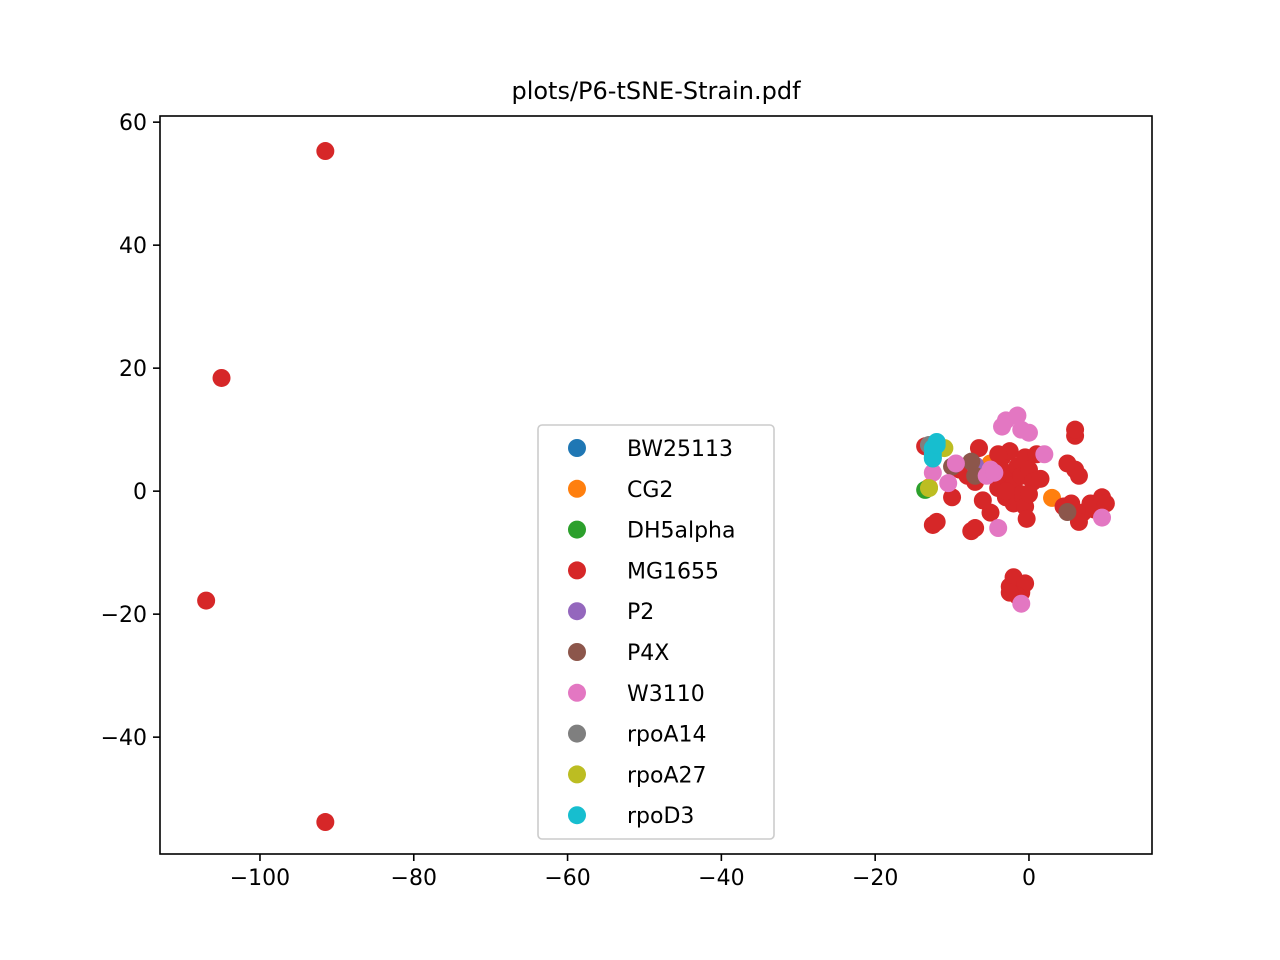 The image size is (1280, 960). What do you see at coordinates (133, 123) in the screenshot?
I see `y-tick-label: 60` at bounding box center [133, 123].